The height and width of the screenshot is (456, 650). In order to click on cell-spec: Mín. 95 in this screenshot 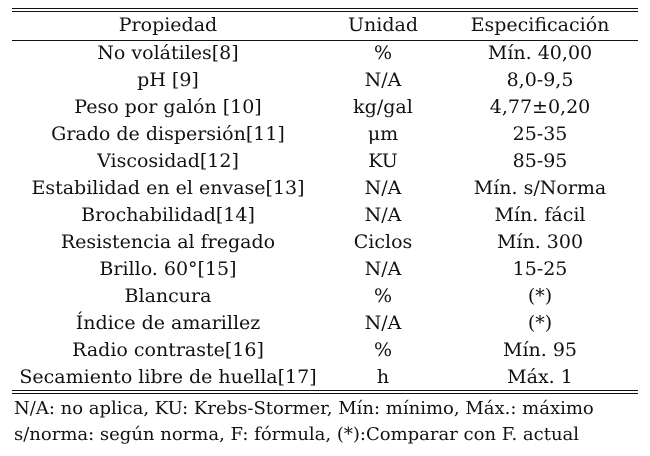, I will do `click(540, 350)`.